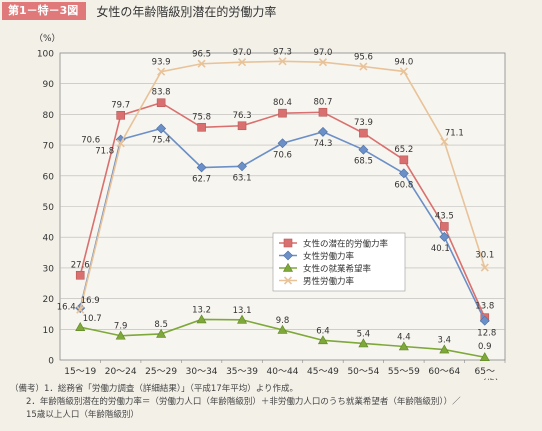  I want to click on data-label: 12.8, so click(486, 334).